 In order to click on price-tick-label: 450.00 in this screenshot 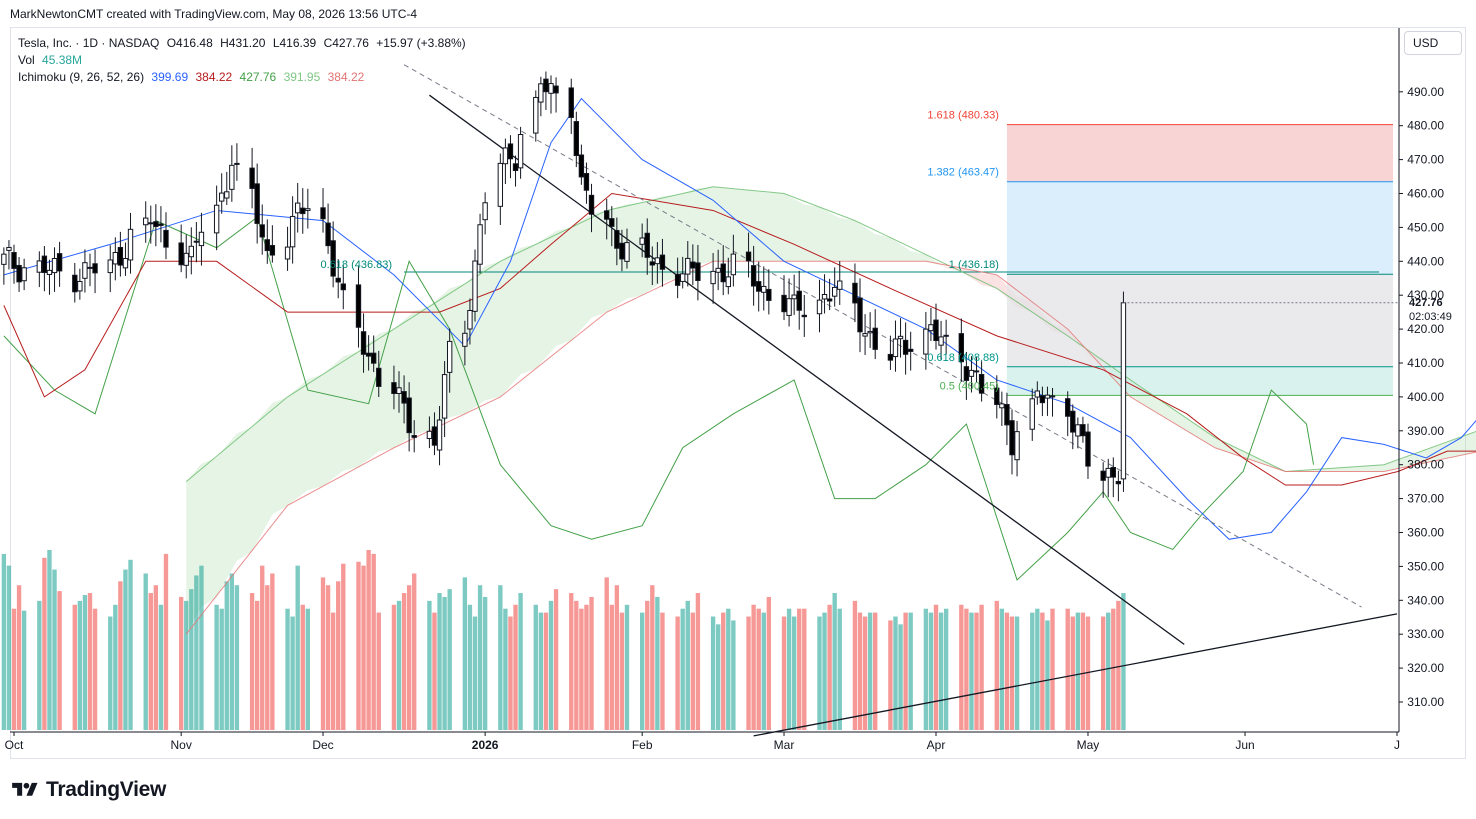, I will do `click(1425, 227)`.